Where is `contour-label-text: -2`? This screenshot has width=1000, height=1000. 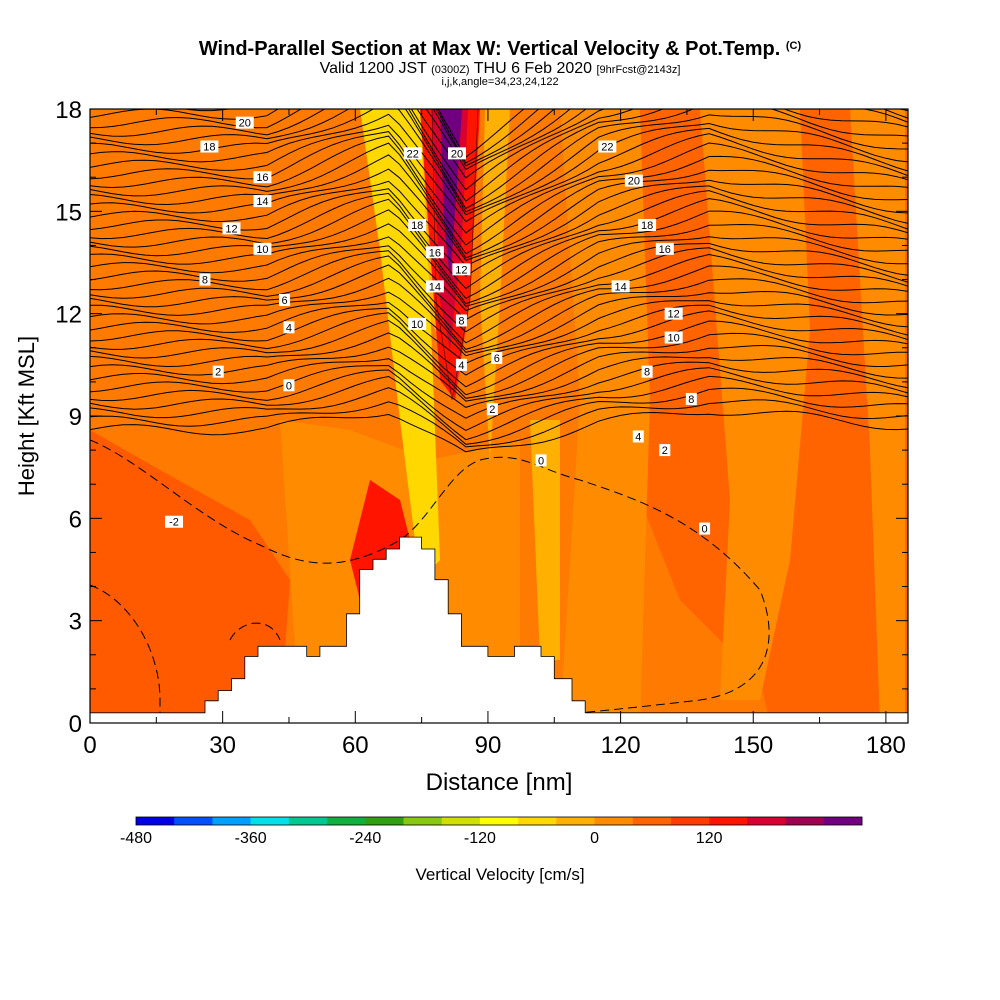
contour-label-text: -2 is located at coordinates (174, 523).